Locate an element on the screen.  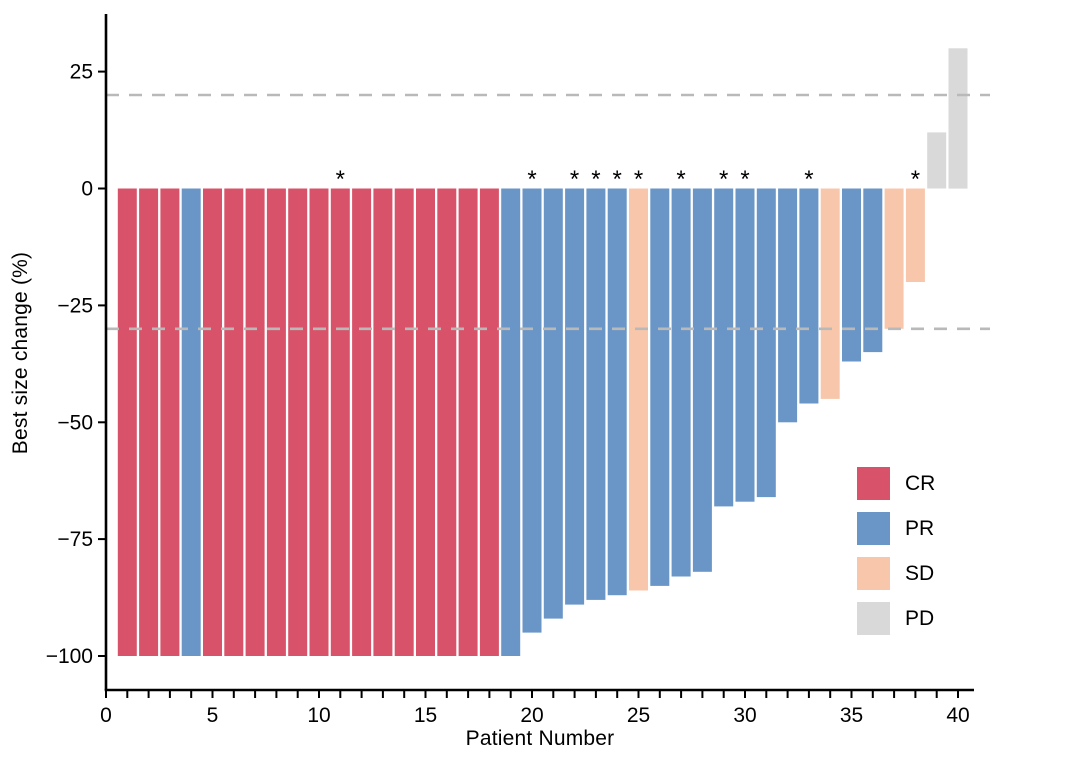
y-axis-title: Best size change (%) is located at coordinates (20, 353).